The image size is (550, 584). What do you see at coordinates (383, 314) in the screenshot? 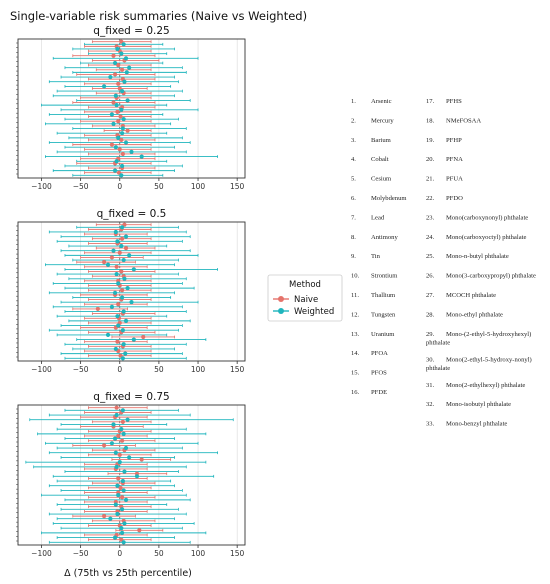
I see `key-variable-name: Tungsten` at bounding box center [383, 314].